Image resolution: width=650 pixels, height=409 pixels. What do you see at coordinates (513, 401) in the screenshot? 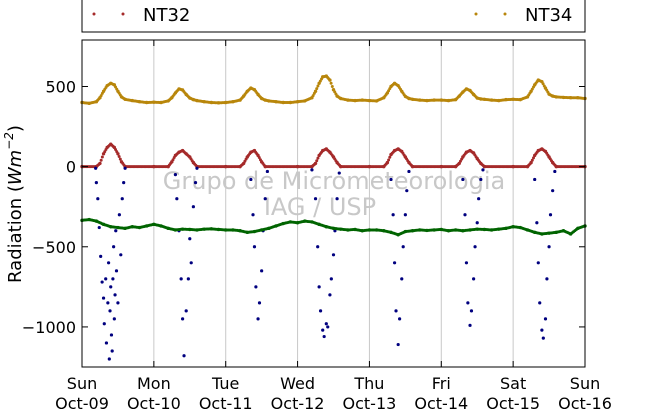
I see `x-tick-label-date-6: Oct-15` at bounding box center [513, 401].